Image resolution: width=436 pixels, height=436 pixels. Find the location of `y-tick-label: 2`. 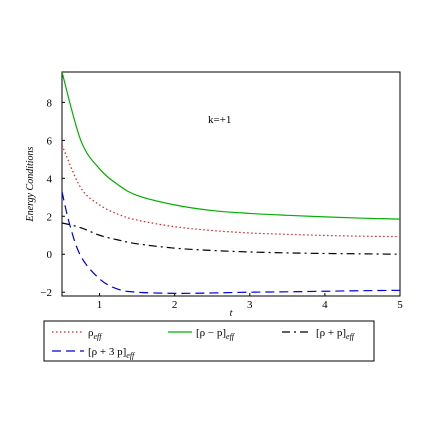

y-tick-label: 2 is located at coordinates (50, 217).